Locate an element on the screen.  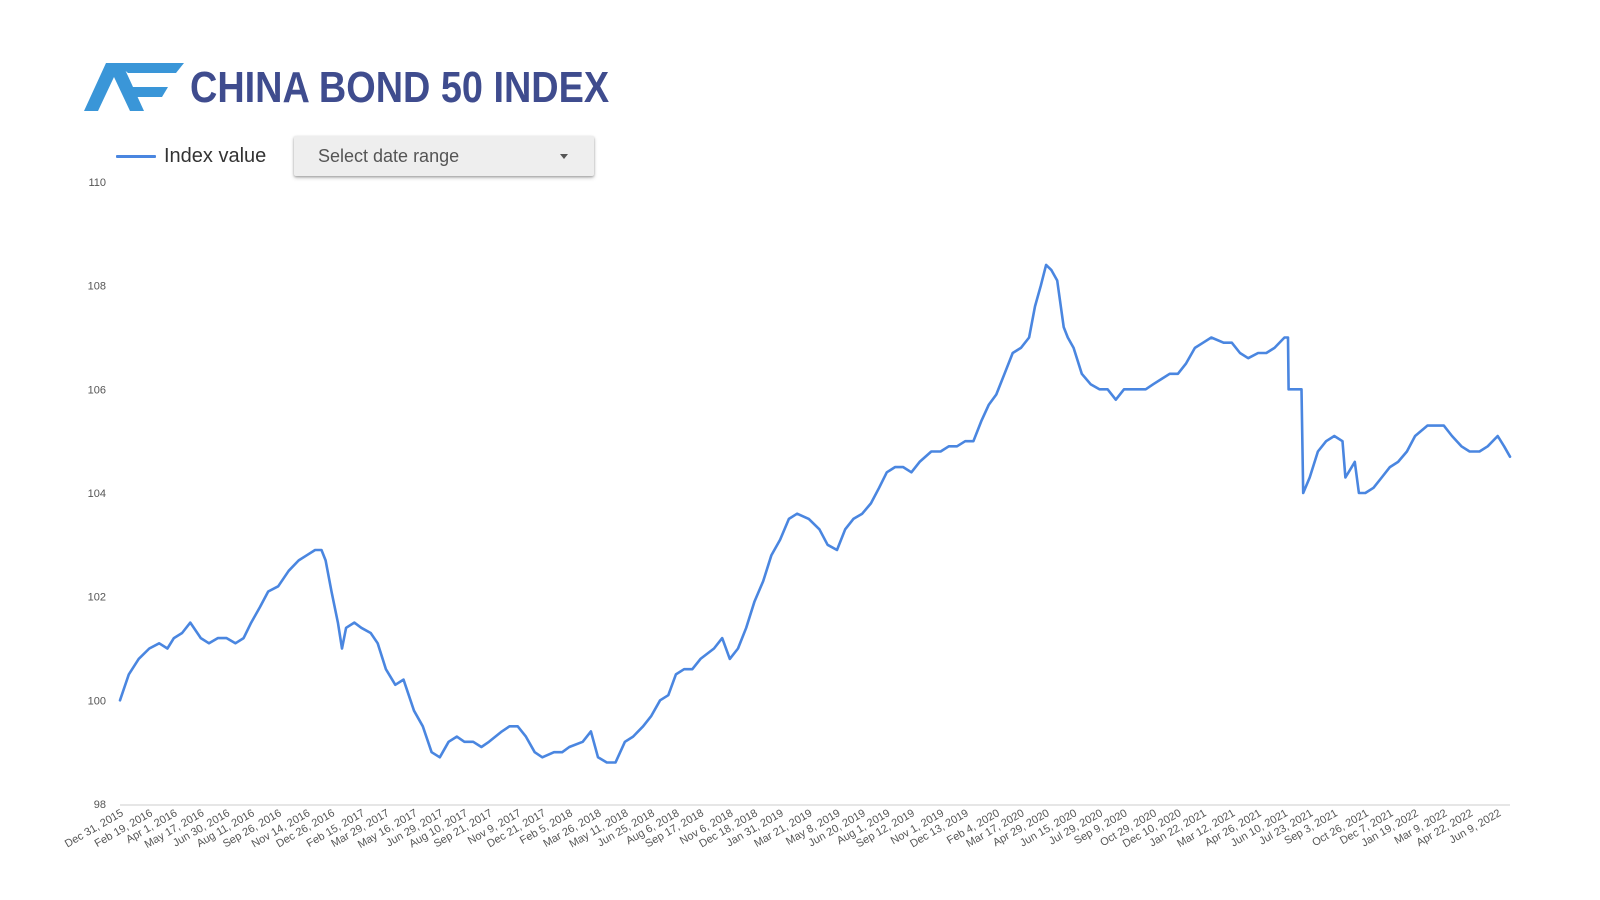
af-logo-icon is located at coordinates (134, 87).